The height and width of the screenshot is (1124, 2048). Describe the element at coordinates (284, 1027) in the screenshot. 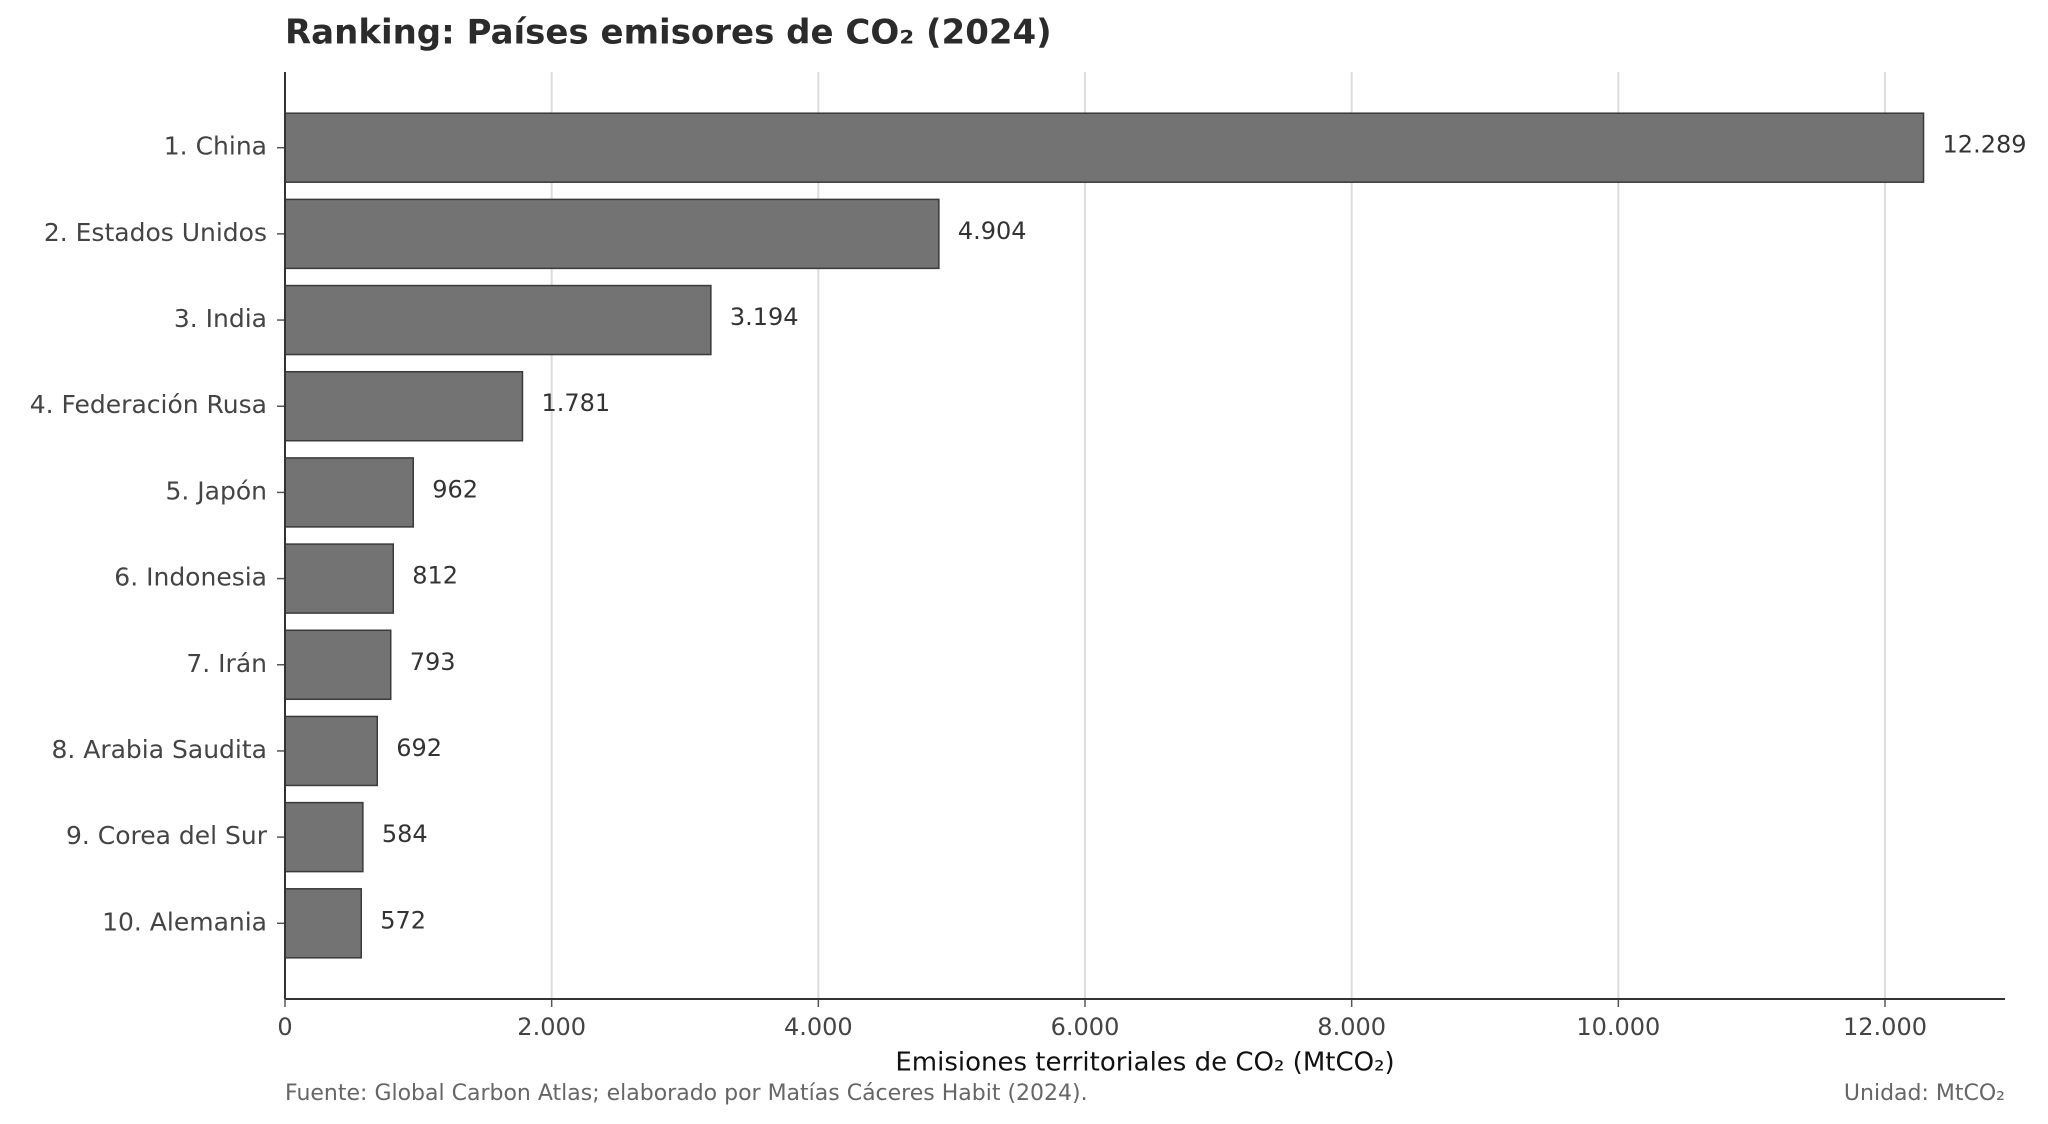

I see `x-tick-label: 0` at that location.